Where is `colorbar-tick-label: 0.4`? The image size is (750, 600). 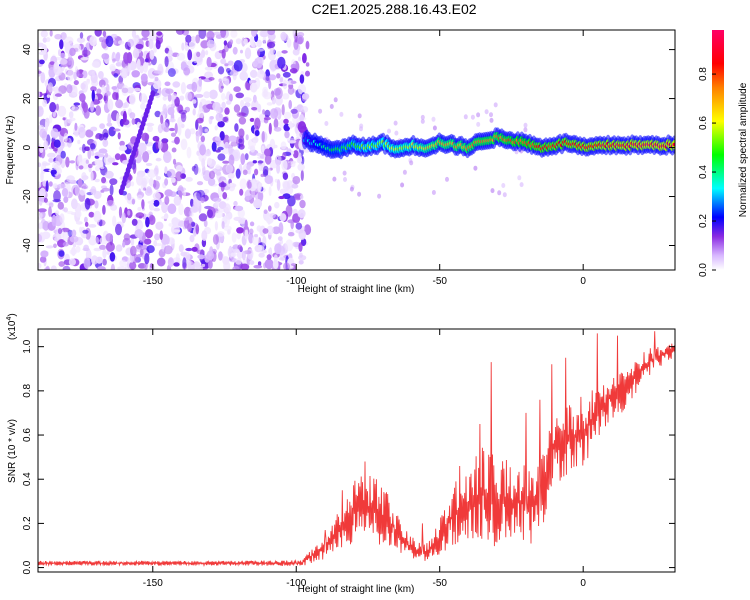 colorbar-tick-label: 0.4 is located at coordinates (703, 172).